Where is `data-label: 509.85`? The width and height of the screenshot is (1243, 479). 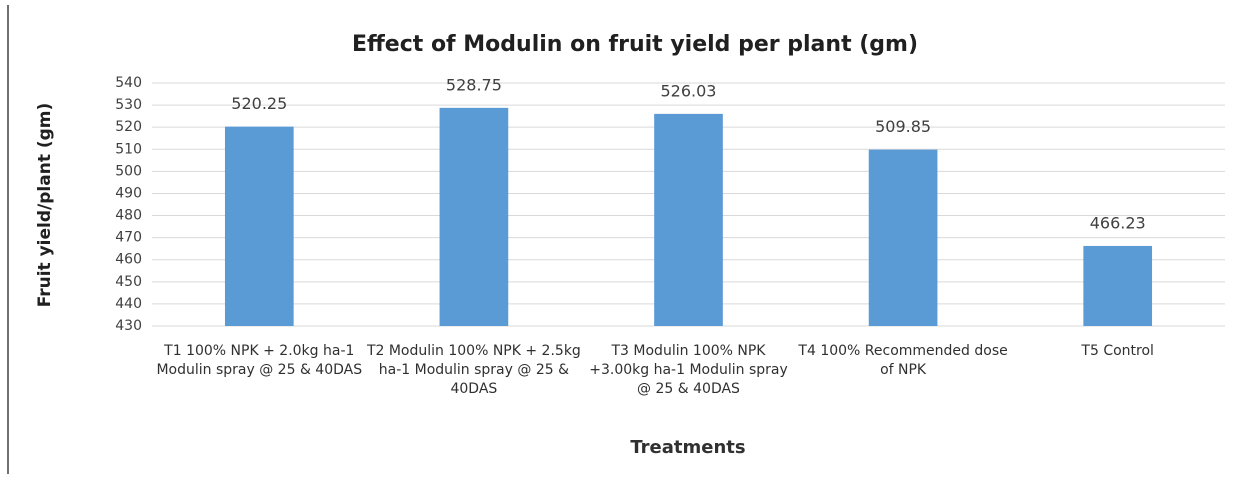
data-label: 509.85 is located at coordinates (903, 126).